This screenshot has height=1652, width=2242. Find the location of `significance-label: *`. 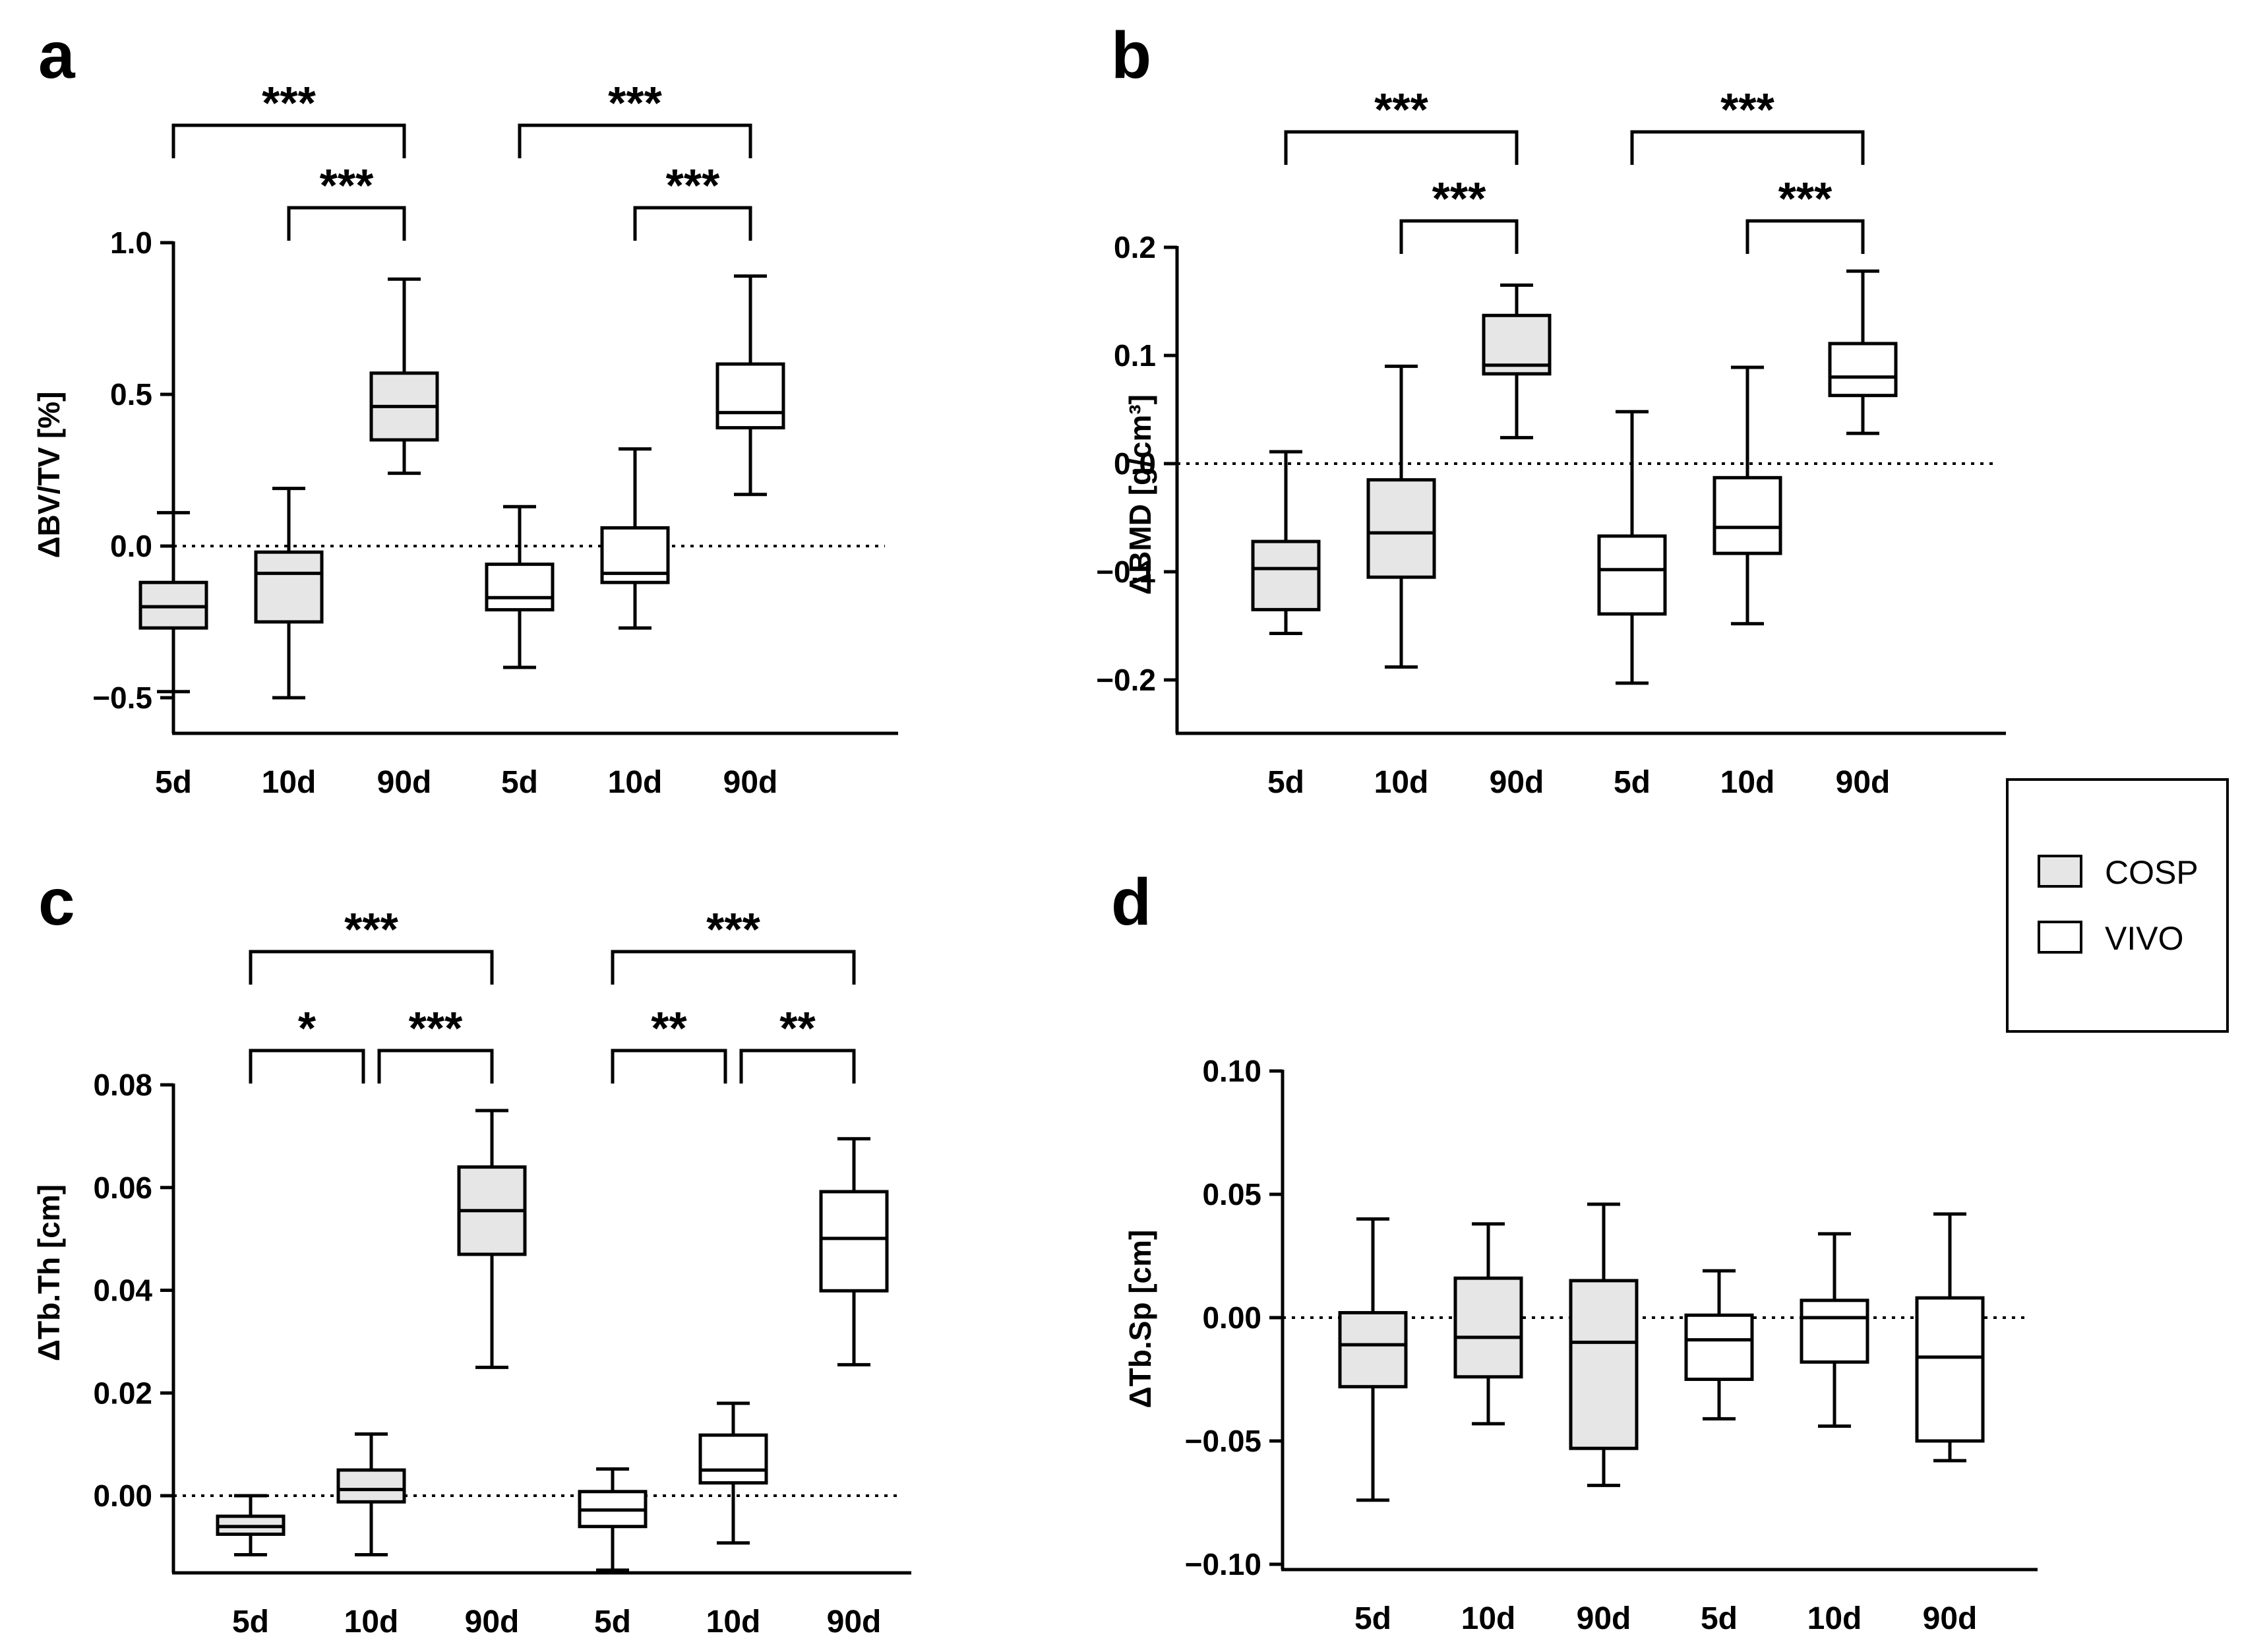

significance-label: * is located at coordinates (307, 1028).